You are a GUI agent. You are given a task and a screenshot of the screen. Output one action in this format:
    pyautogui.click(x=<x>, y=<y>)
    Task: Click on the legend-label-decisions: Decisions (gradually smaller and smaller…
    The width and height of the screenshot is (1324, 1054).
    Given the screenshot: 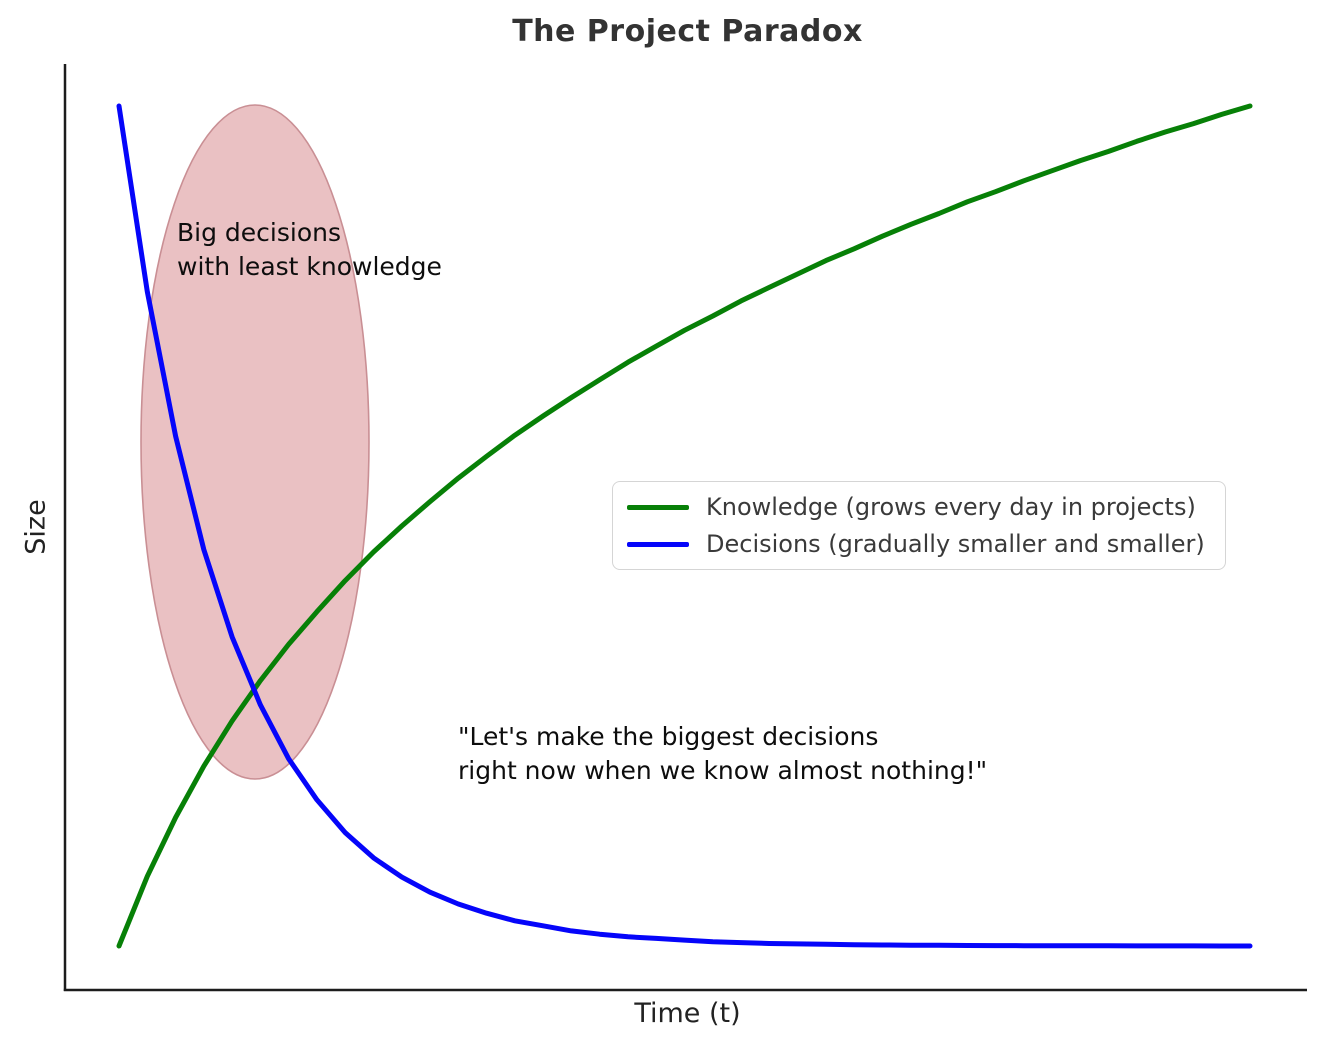 What is the action you would take?
    pyautogui.click(x=955, y=544)
    